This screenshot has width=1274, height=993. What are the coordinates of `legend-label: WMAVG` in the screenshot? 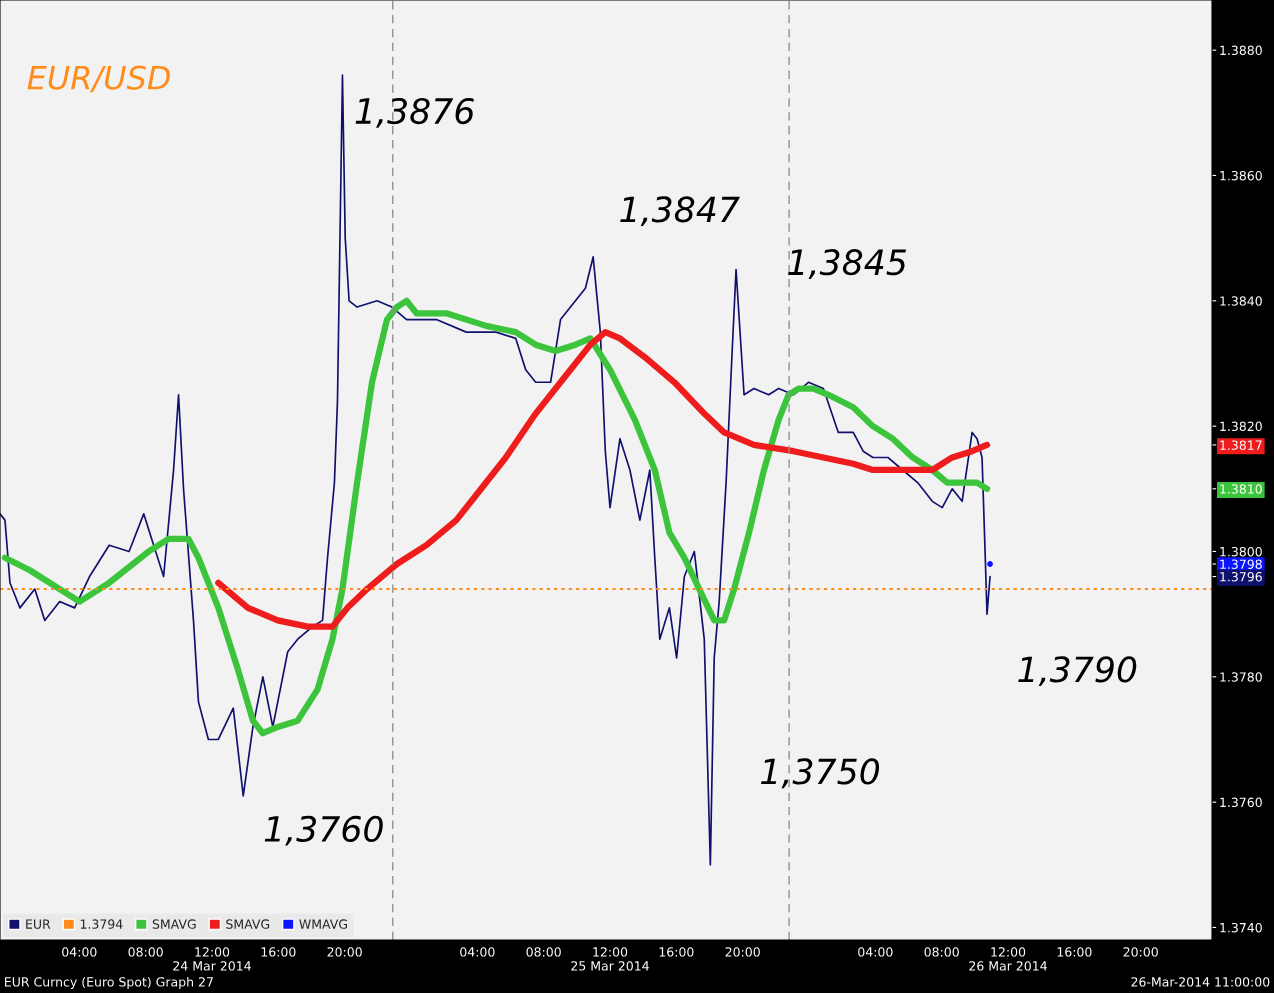 It's located at (323, 924).